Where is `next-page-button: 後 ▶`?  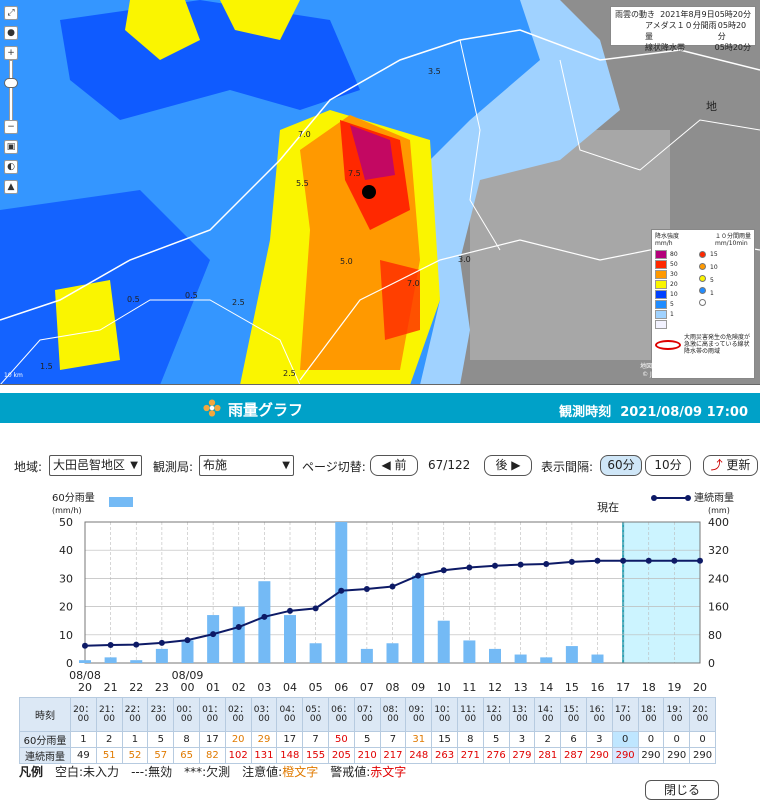 next-page-button: 後 ▶ is located at coordinates (508, 465).